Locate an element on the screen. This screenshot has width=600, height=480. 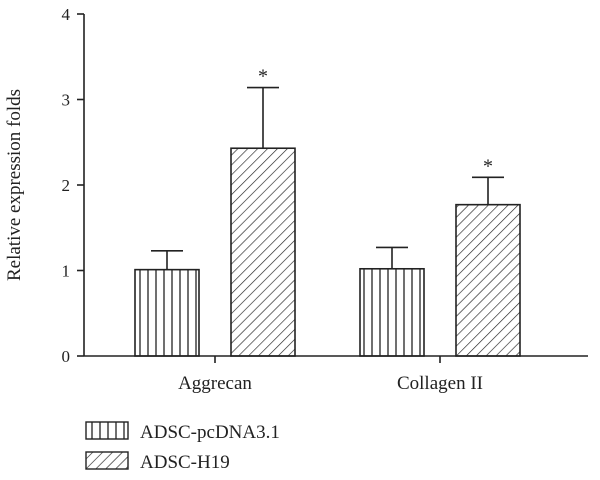
y-axis-title: Relative expression folds is located at coordinates (14, 185).